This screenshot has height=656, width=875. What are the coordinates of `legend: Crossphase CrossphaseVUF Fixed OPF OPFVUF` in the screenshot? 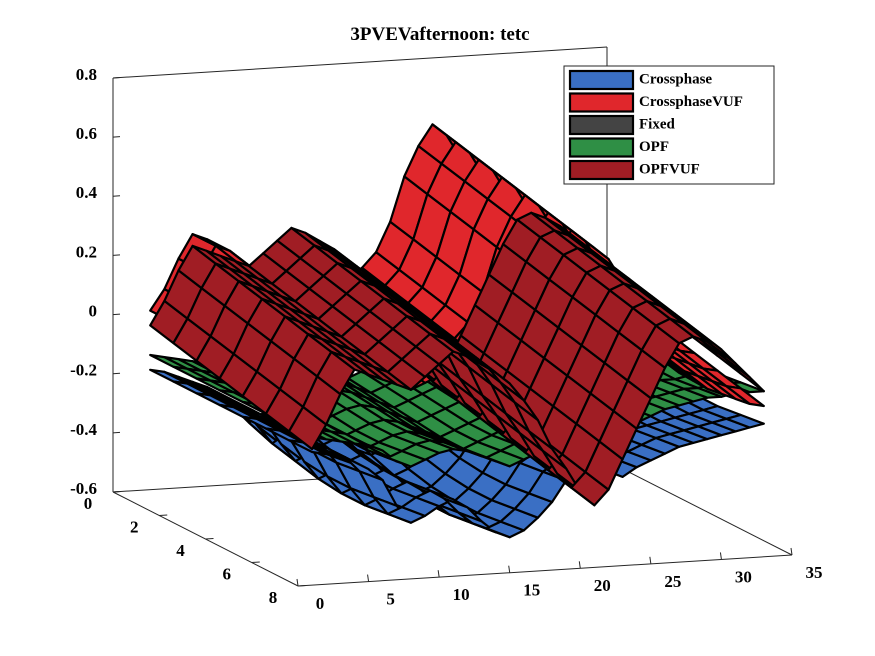 It's located at (669, 125).